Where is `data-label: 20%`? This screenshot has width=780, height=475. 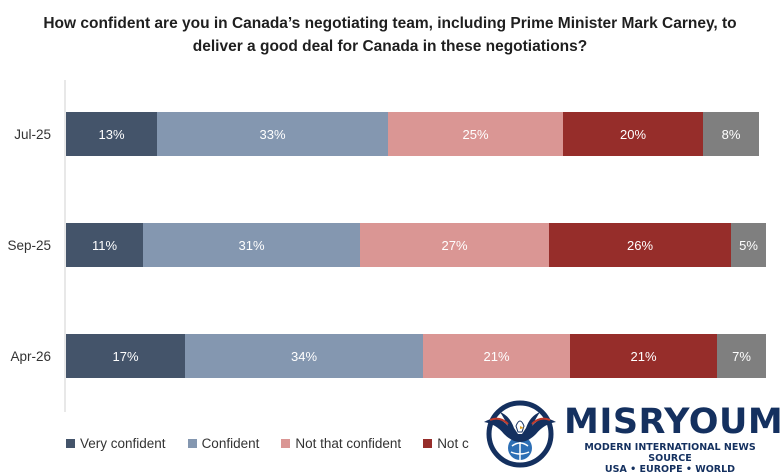
data-label: 20% is located at coordinates (633, 134).